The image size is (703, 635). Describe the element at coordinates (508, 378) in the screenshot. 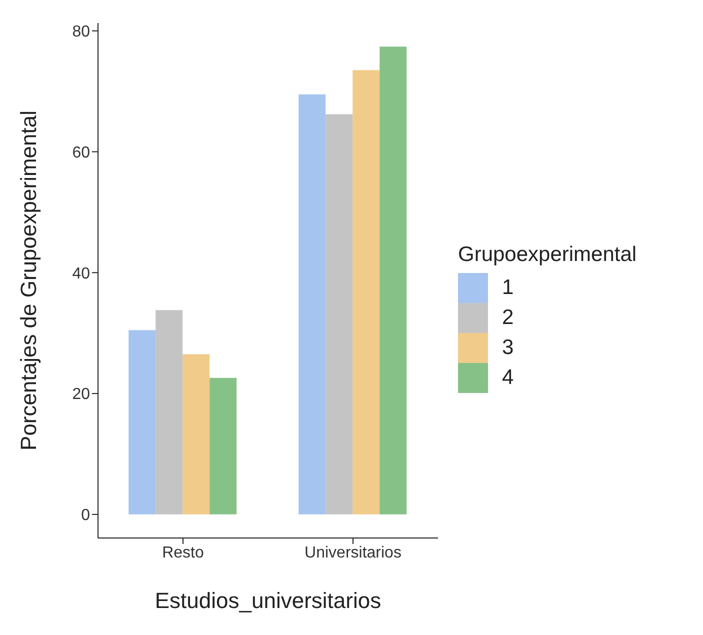

I see `legend-label: 4` at that location.